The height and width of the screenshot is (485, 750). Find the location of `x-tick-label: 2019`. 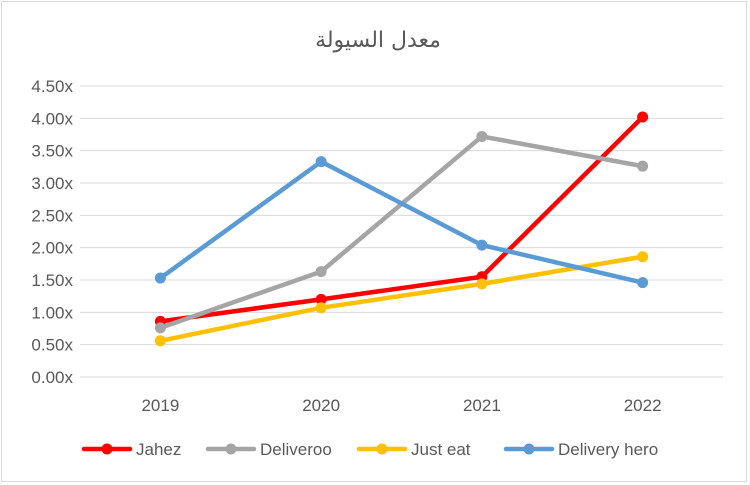

x-tick-label: 2019 is located at coordinates (160, 405).